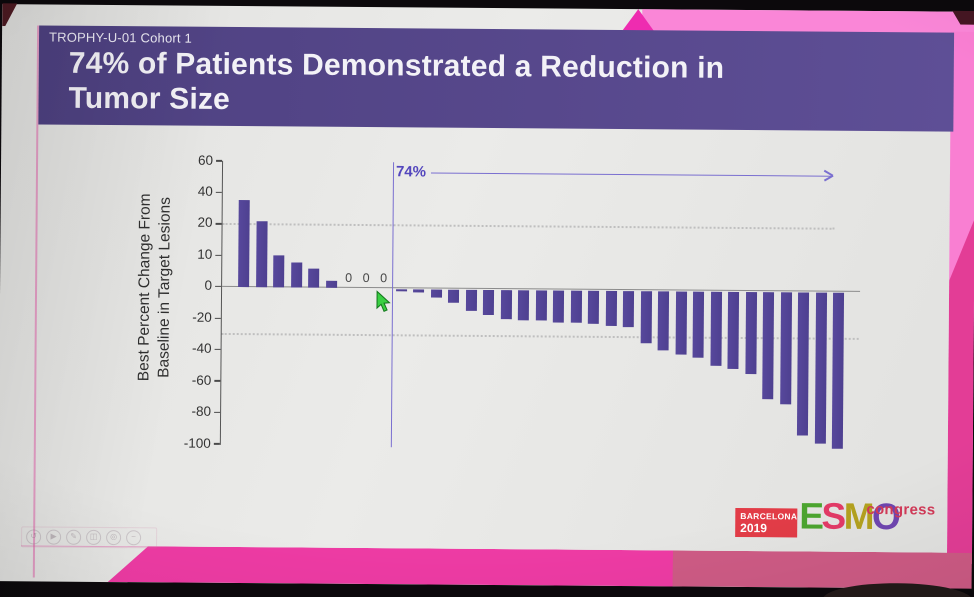 The image size is (974, 597). What do you see at coordinates (202, 348) in the screenshot?
I see `y-tick-label: -40` at bounding box center [202, 348].